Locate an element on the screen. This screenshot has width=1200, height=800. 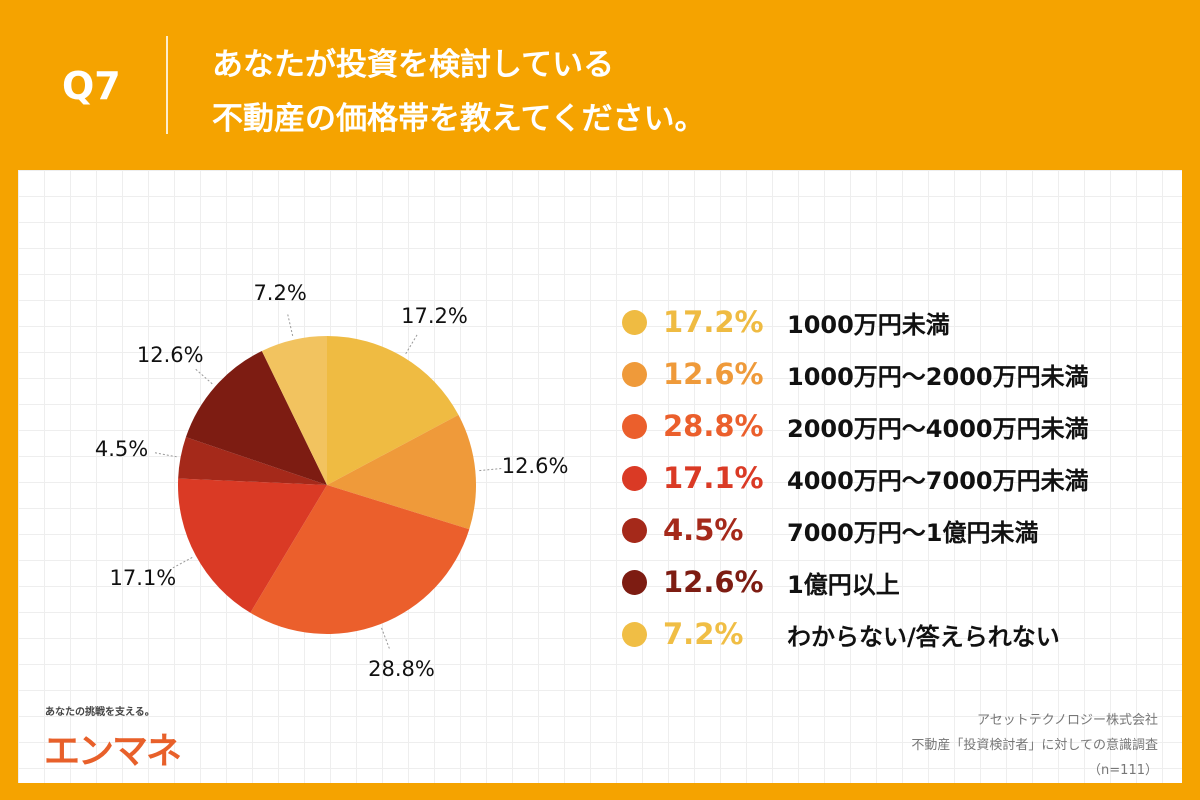
legend-item: 12.6% 1億円以上 is located at coordinates (855, 582).